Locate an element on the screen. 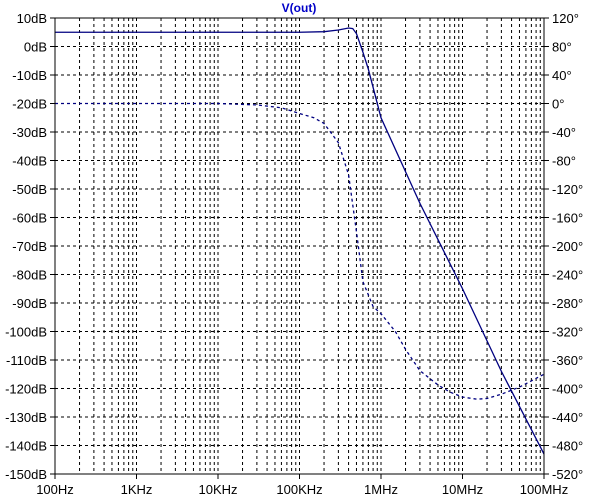  x-tick-label: 10MHz is located at coordinates (462, 489).